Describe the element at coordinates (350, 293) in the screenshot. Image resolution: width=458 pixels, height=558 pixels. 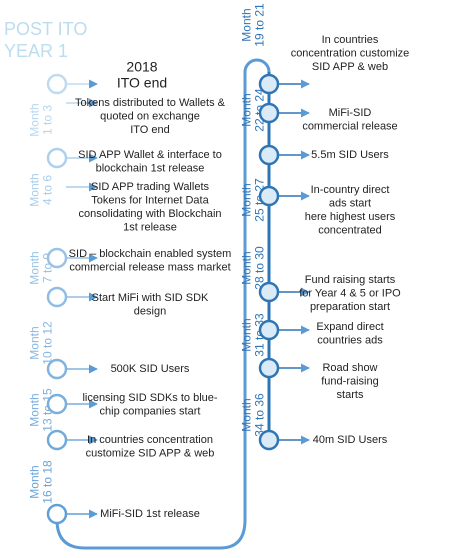
I see `event-text: for Year 4 & 5 or IPO` at that location.